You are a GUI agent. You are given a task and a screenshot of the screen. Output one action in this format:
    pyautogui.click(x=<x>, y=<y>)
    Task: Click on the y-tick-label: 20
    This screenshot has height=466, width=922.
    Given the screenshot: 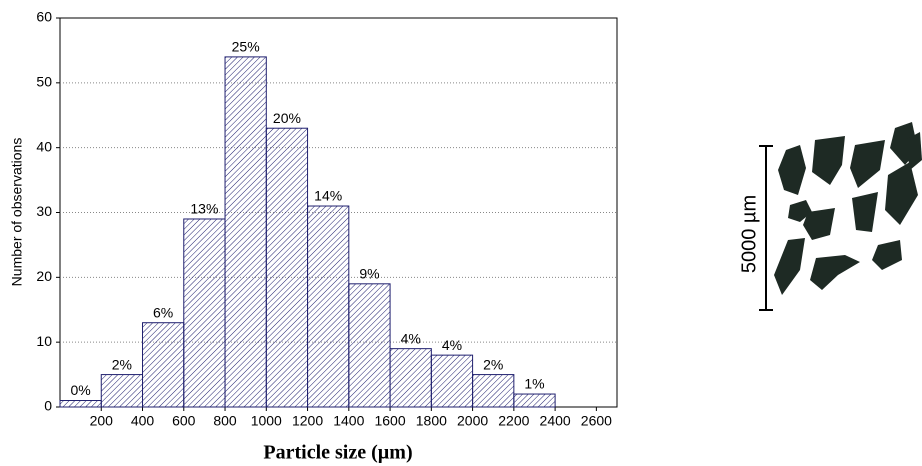 What is the action you would take?
    pyautogui.click(x=44, y=276)
    